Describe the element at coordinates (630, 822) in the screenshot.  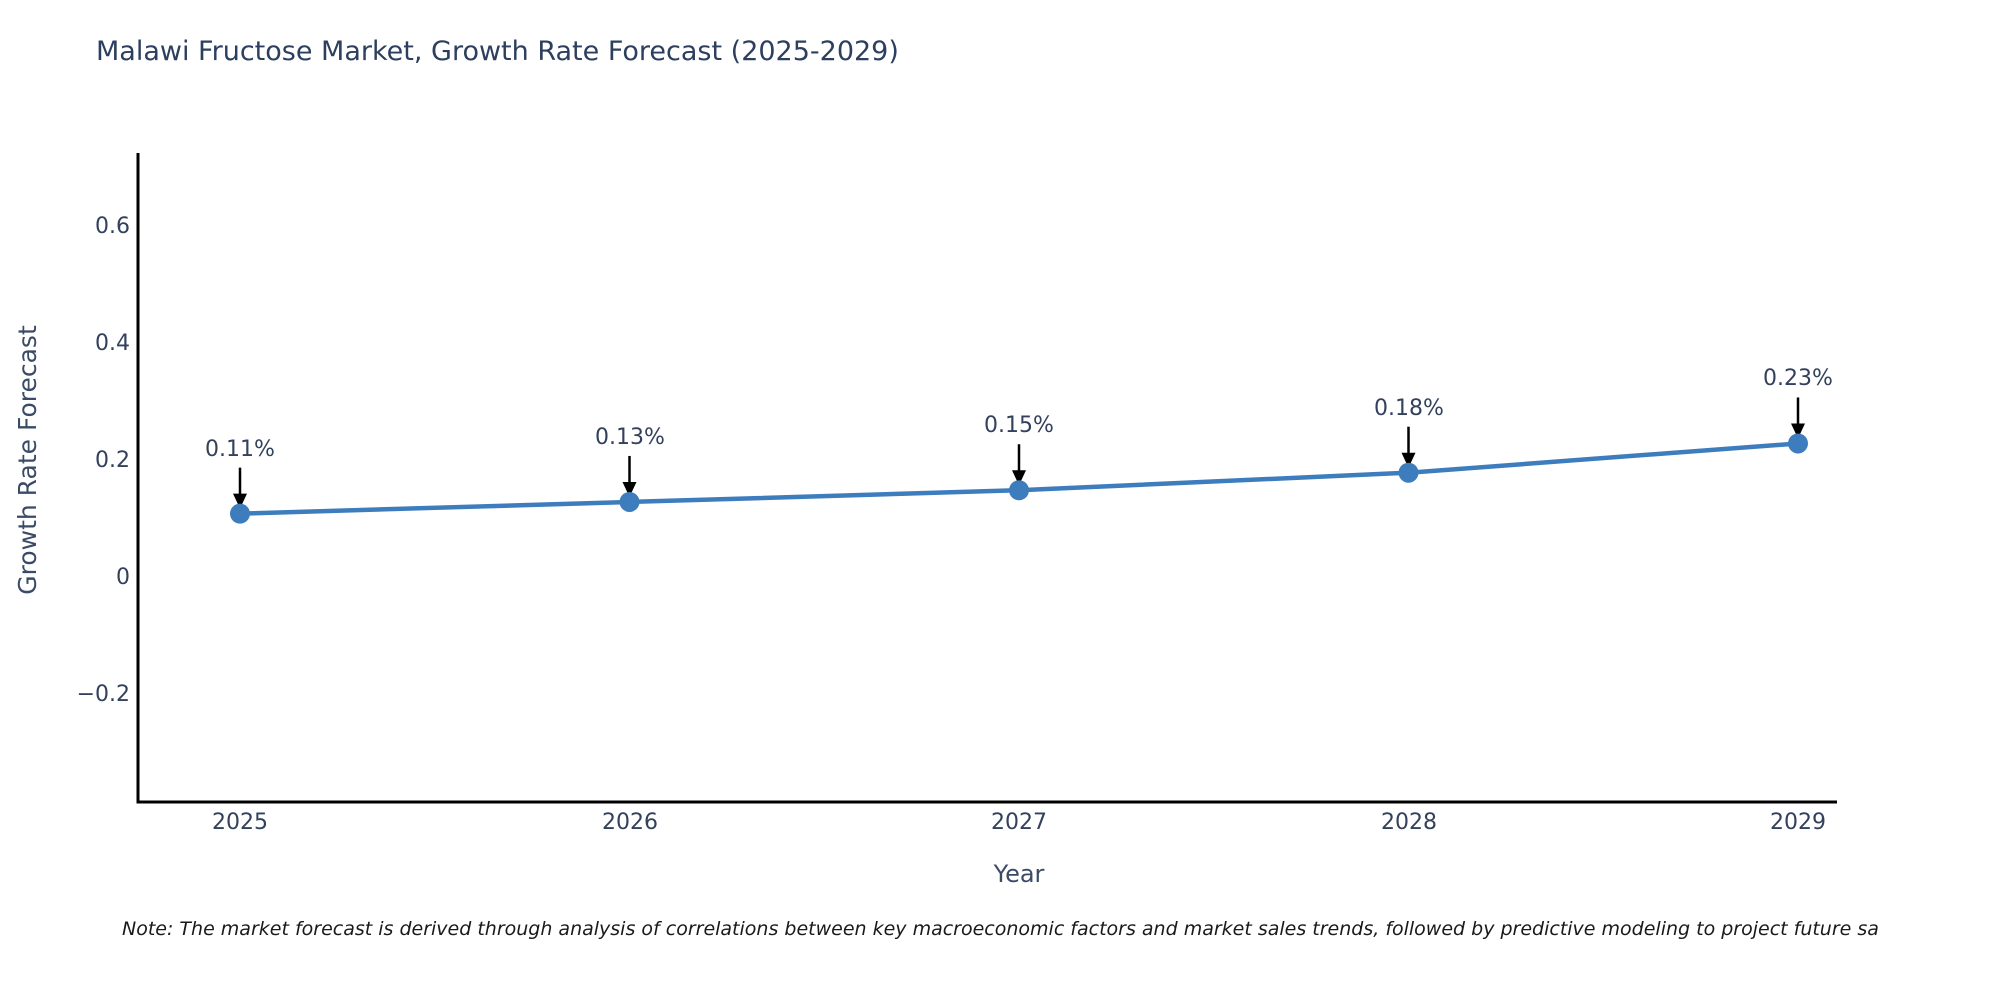
I see `x-tick-label: 2026` at that location.